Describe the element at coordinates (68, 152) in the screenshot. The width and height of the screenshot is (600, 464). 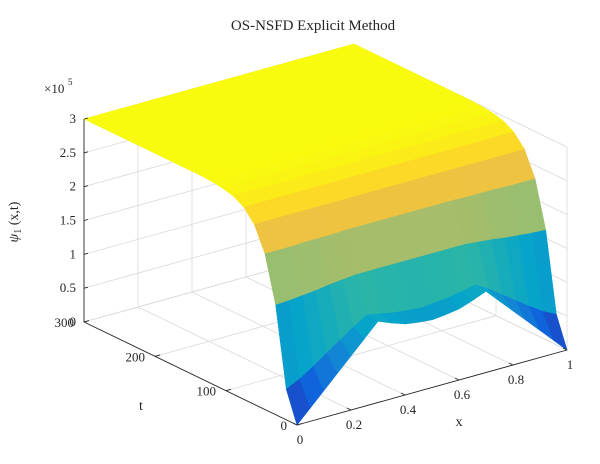
I see `z-tick-label: 2.5` at that location.